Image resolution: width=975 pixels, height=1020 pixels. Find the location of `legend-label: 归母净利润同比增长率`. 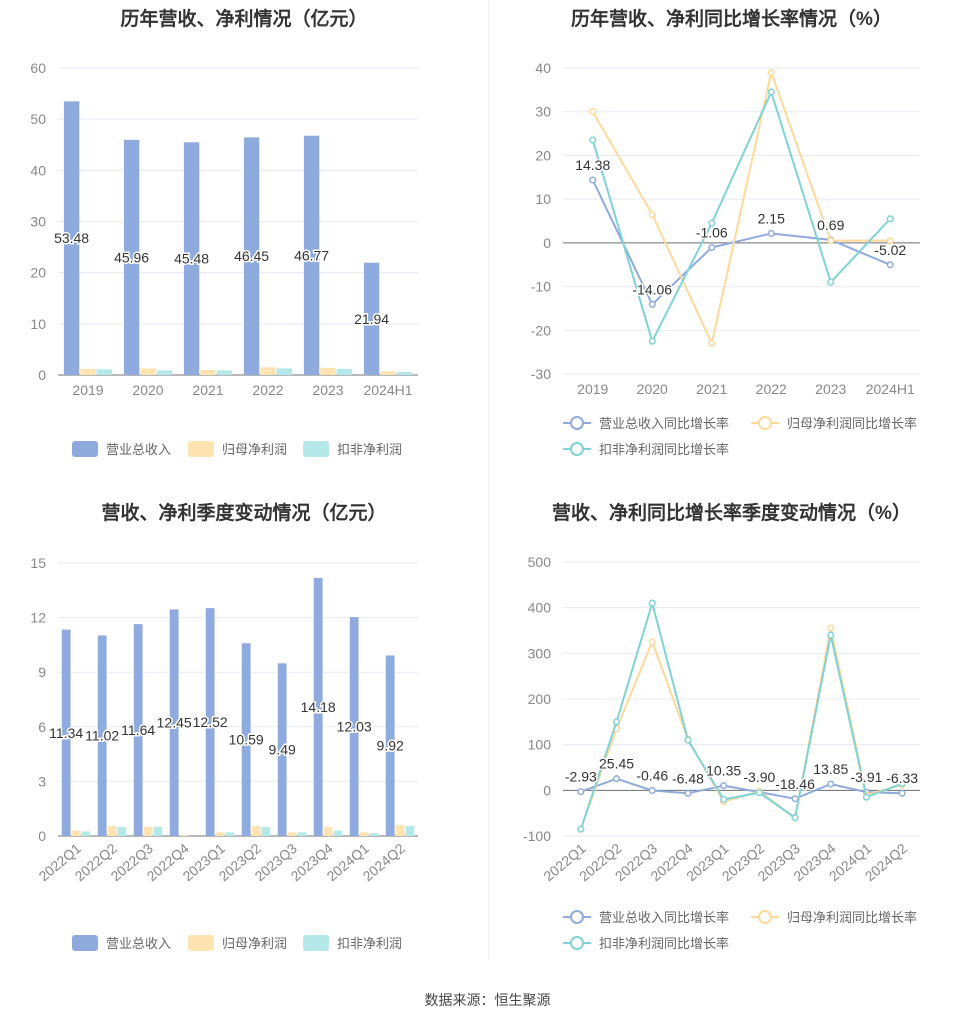

legend-label: 归母净利润同比增长率 is located at coordinates (852, 423).